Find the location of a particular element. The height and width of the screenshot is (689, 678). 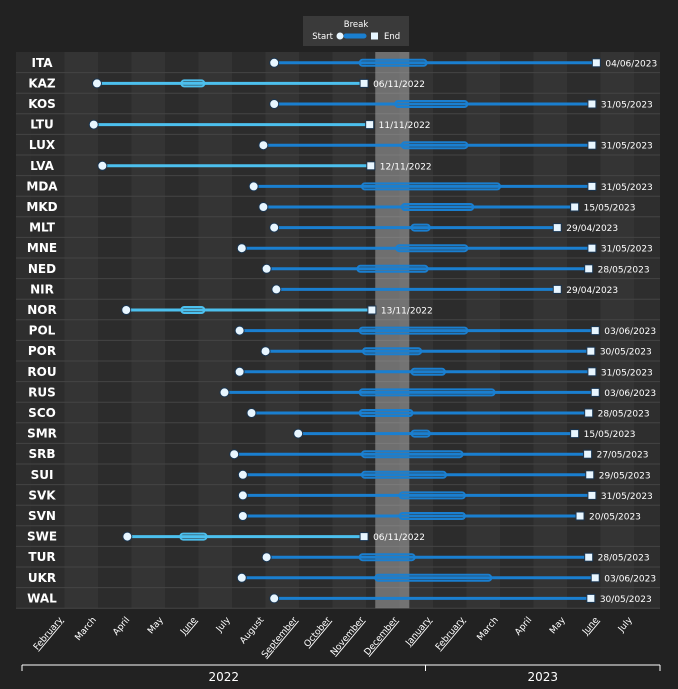

month-tick-label: March is located at coordinates (86, 629).